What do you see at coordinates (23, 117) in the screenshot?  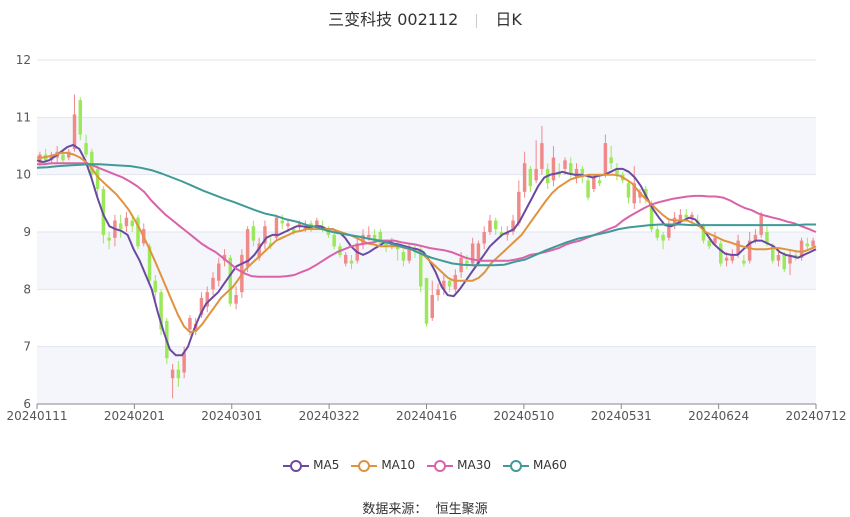 I see `y-tick-label: 11` at bounding box center [23, 117].